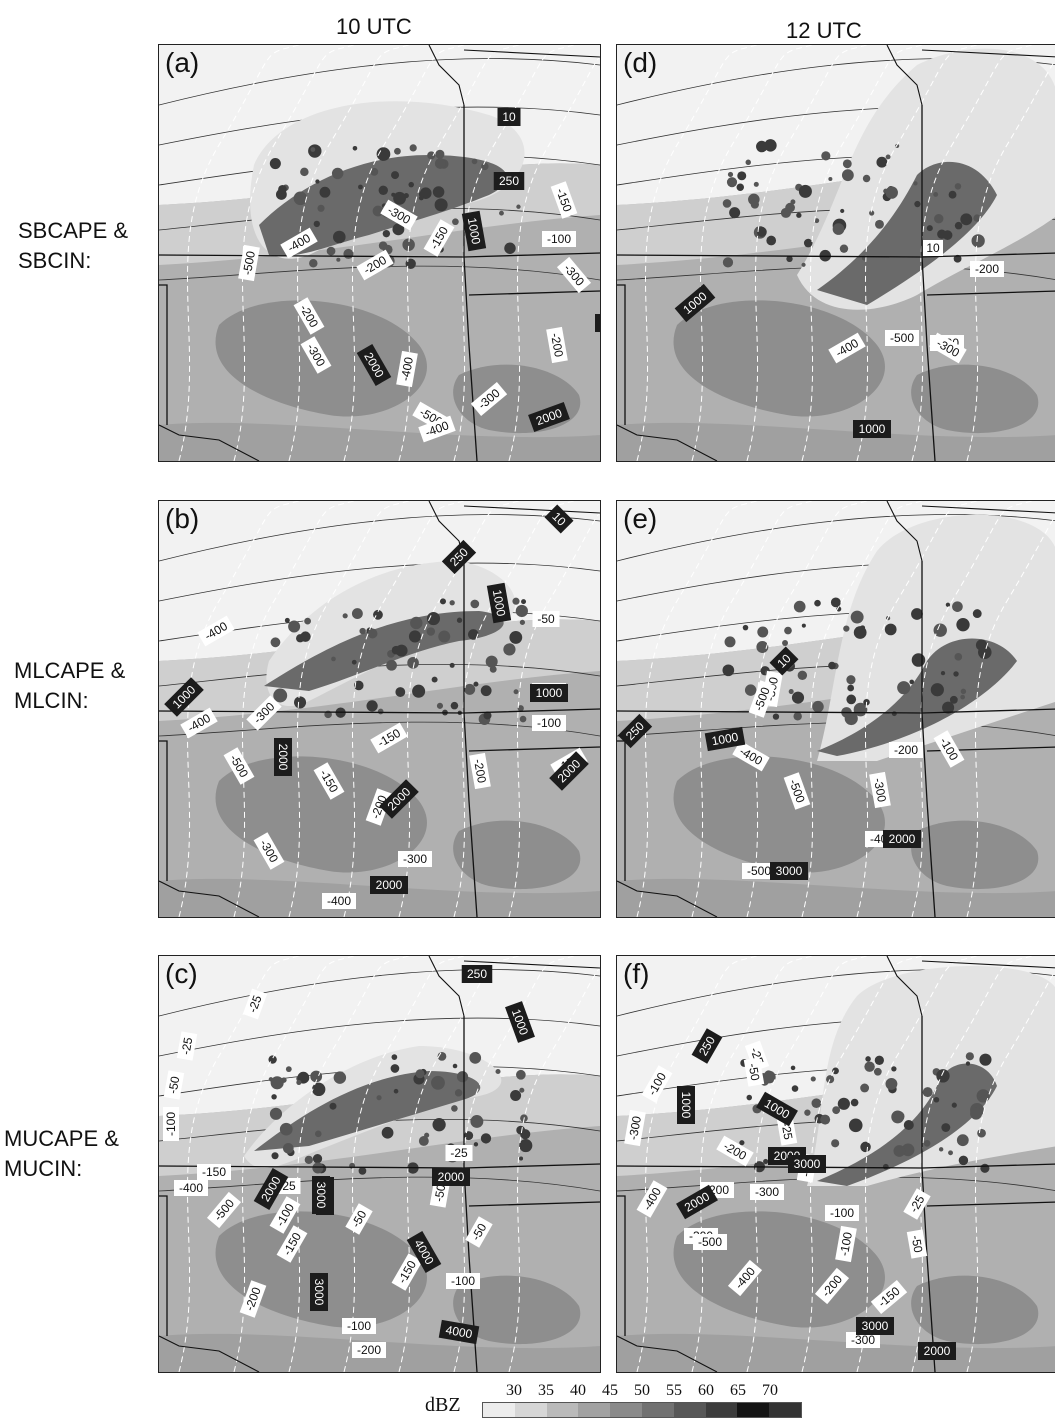 The image size is (1055, 1419). Describe the element at coordinates (69, 686) in the screenshot. I see `row-label-ml: MLCAPE & MLCIN:` at that location.